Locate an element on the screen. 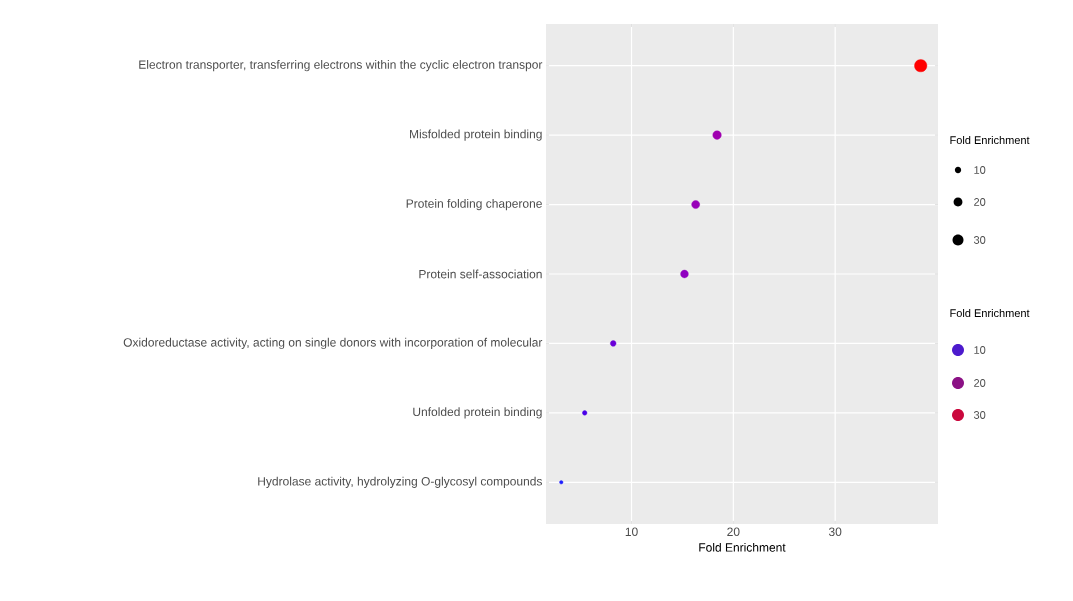  x-tick-label: 30 is located at coordinates (835, 532).